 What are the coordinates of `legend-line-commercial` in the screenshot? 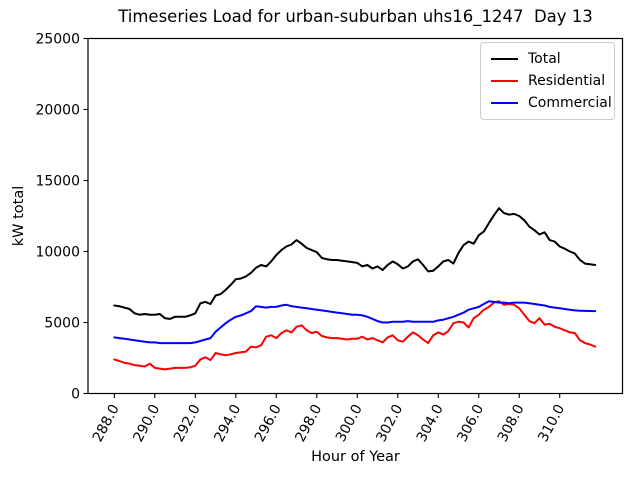 It's located at (504, 103).